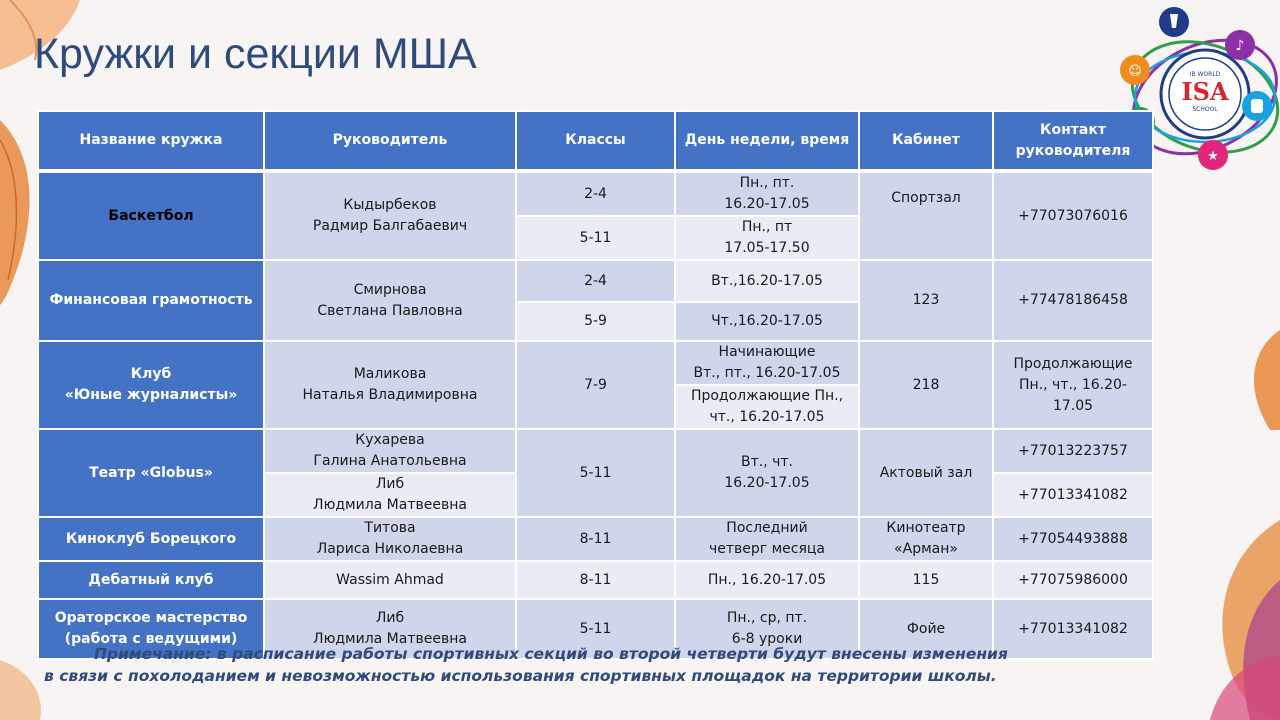 This screenshot has width=1280, height=720. I want to click on logo-isa-text: ISA, so click(1205, 91).